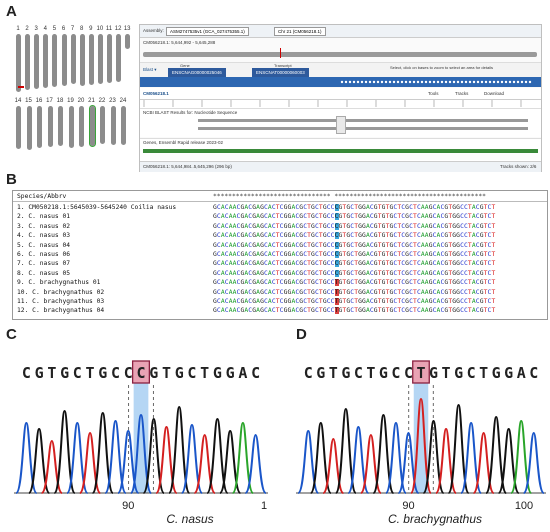  I want to click on chromosome-label-5: 5, so click(54, 29).